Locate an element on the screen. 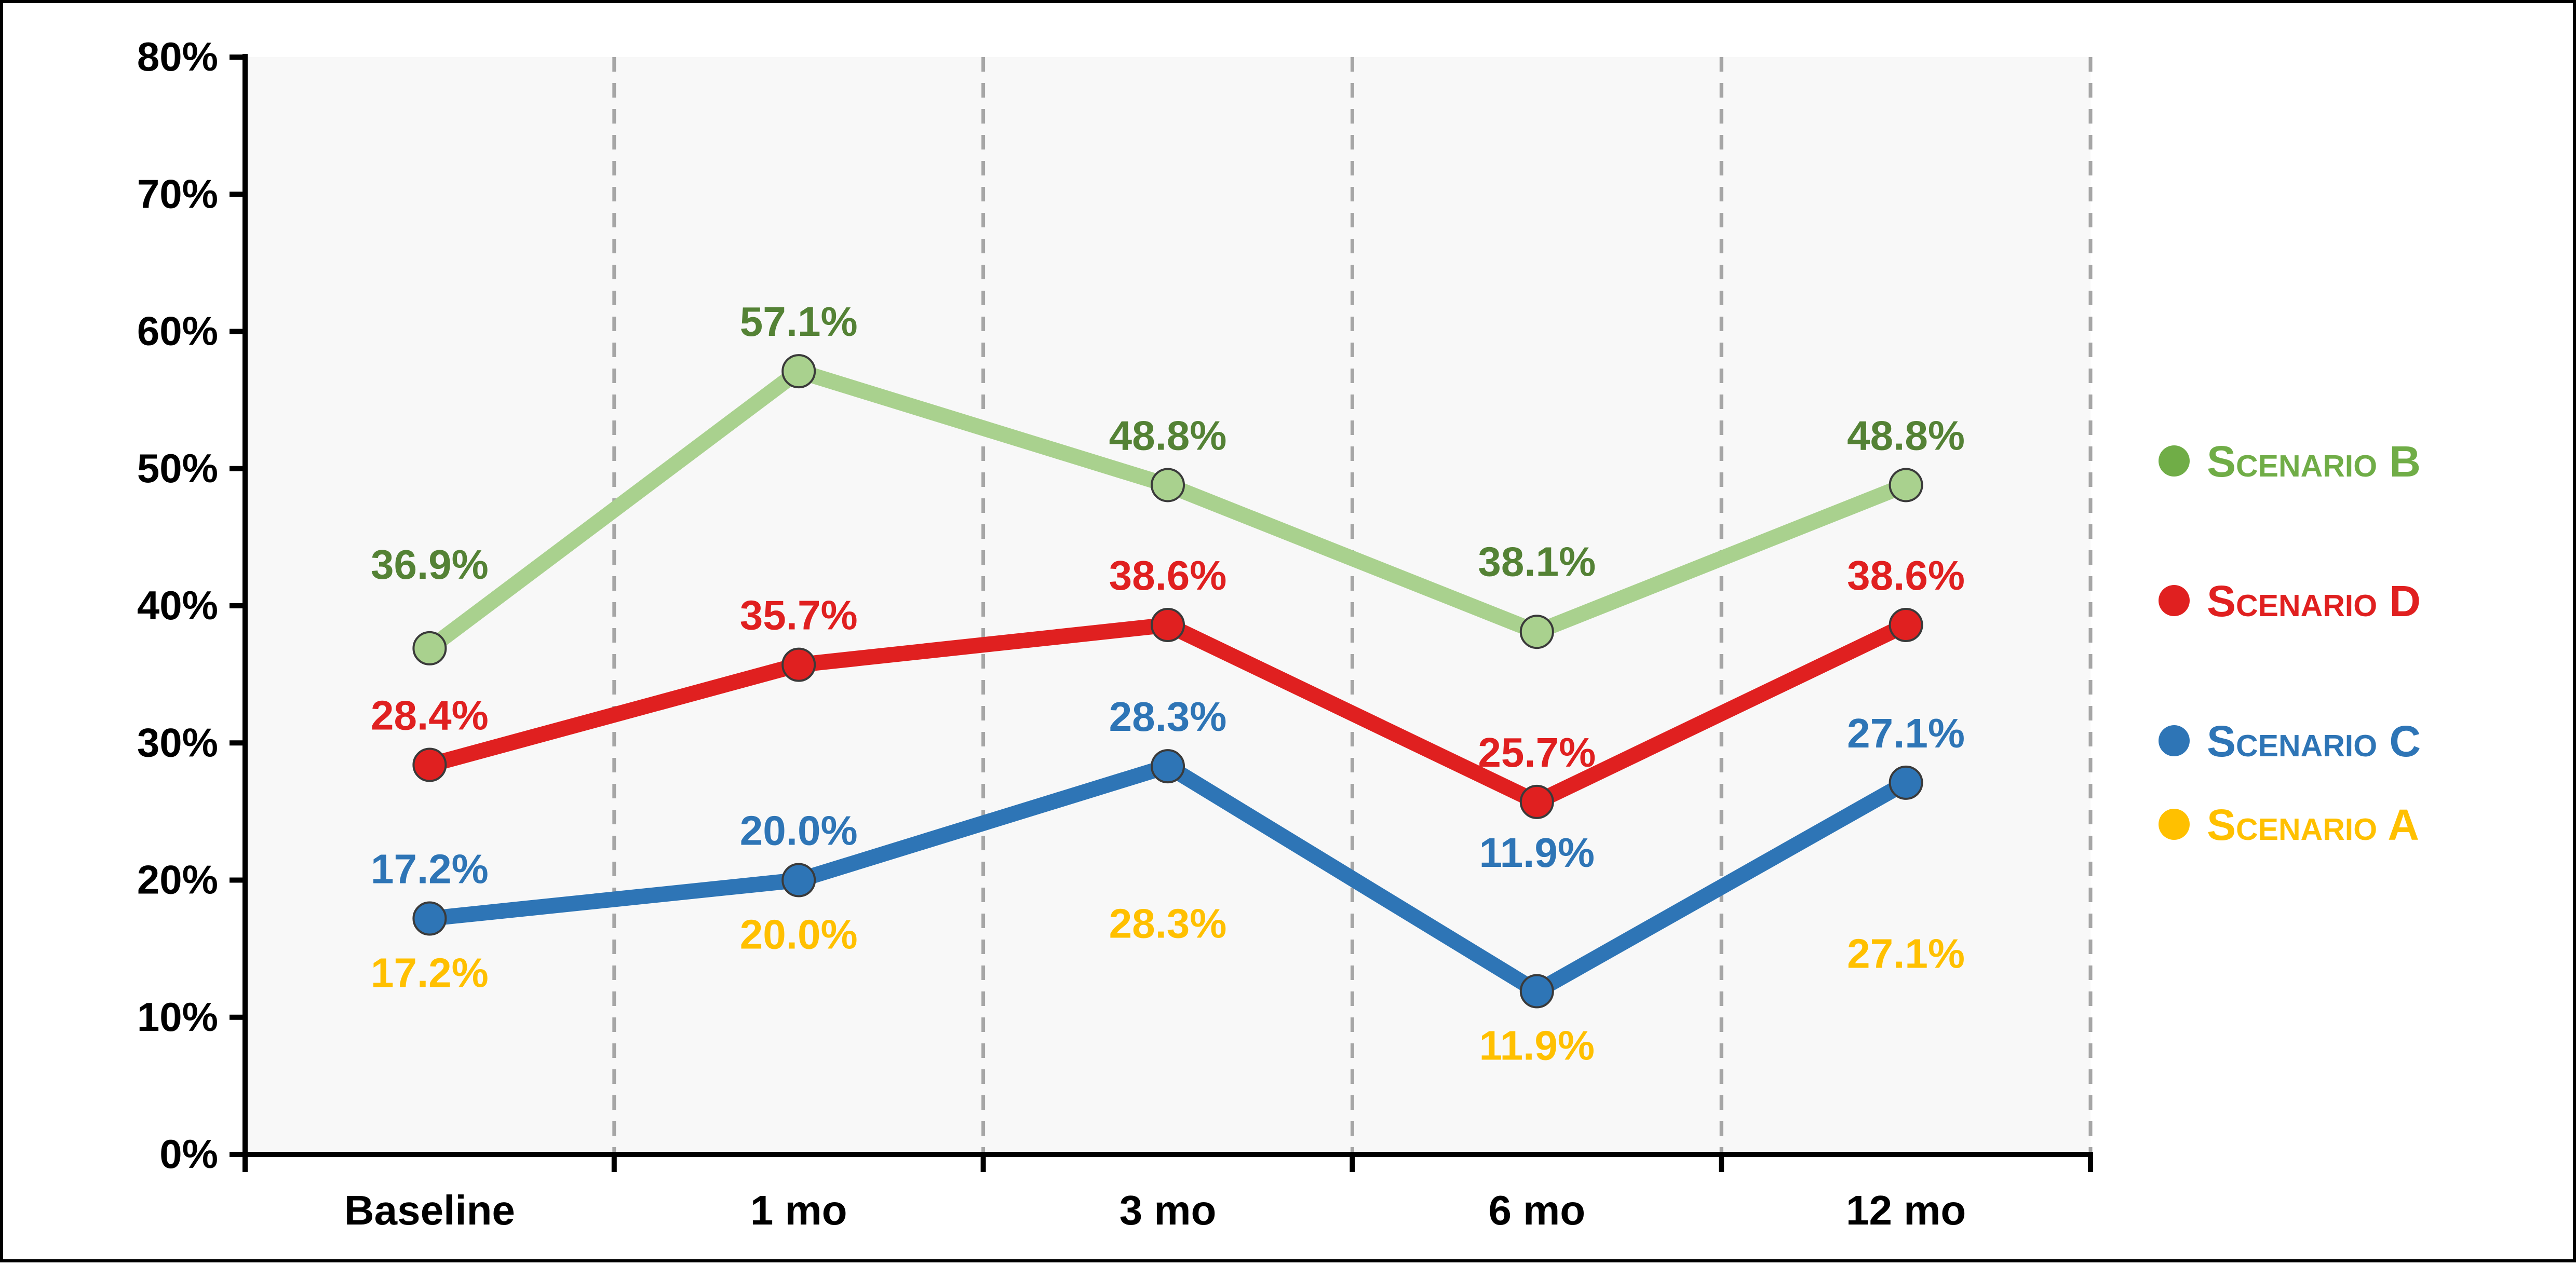 Image resolution: width=2576 pixels, height=1265 pixels. x-tick-label: 3 mo is located at coordinates (1168, 1210).